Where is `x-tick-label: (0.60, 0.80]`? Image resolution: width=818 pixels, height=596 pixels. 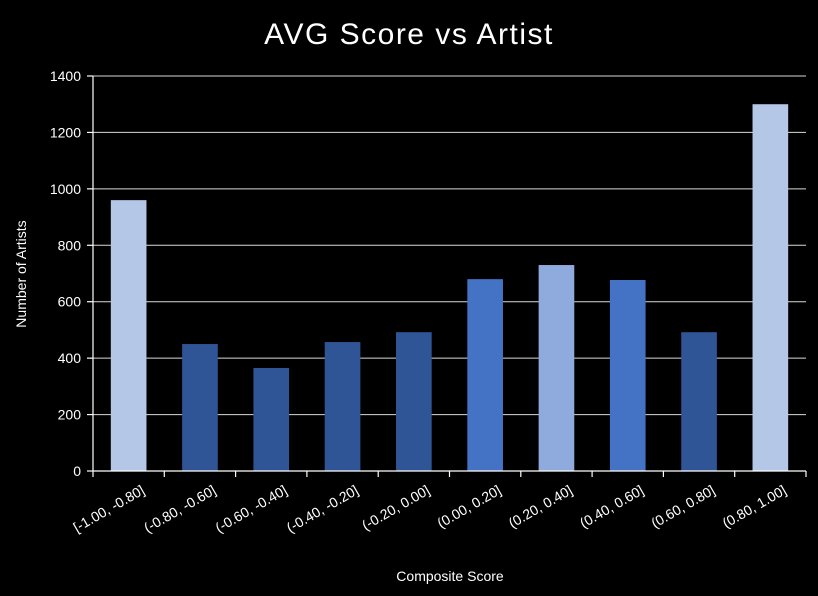
x-tick-label: (0.60, 0.80] is located at coordinates (682, 506).